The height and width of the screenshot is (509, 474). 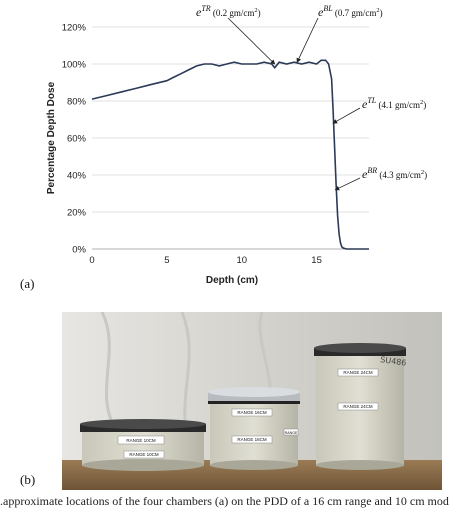 I want to click on y-tick-label: 40%, so click(x=77, y=176).